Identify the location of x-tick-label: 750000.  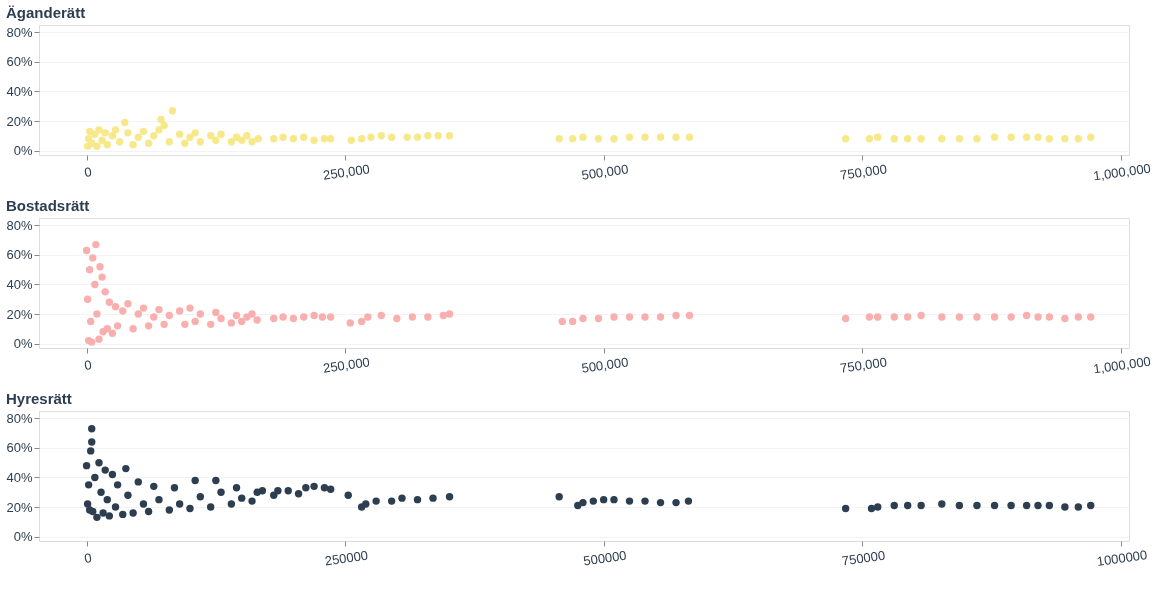
(863, 558).